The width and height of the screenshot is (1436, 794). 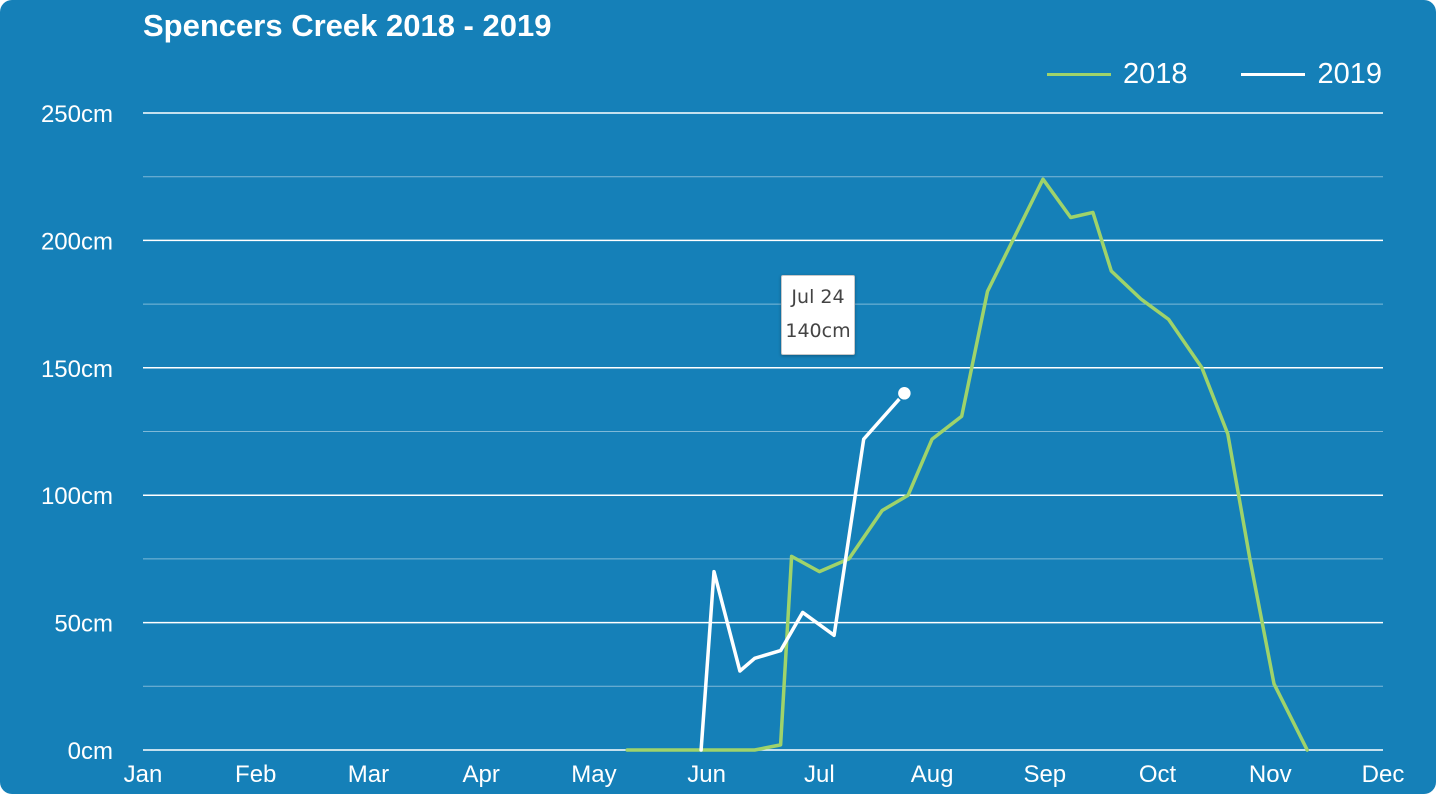 What do you see at coordinates (1270, 774) in the screenshot?
I see `x-tick-label: Nov` at bounding box center [1270, 774].